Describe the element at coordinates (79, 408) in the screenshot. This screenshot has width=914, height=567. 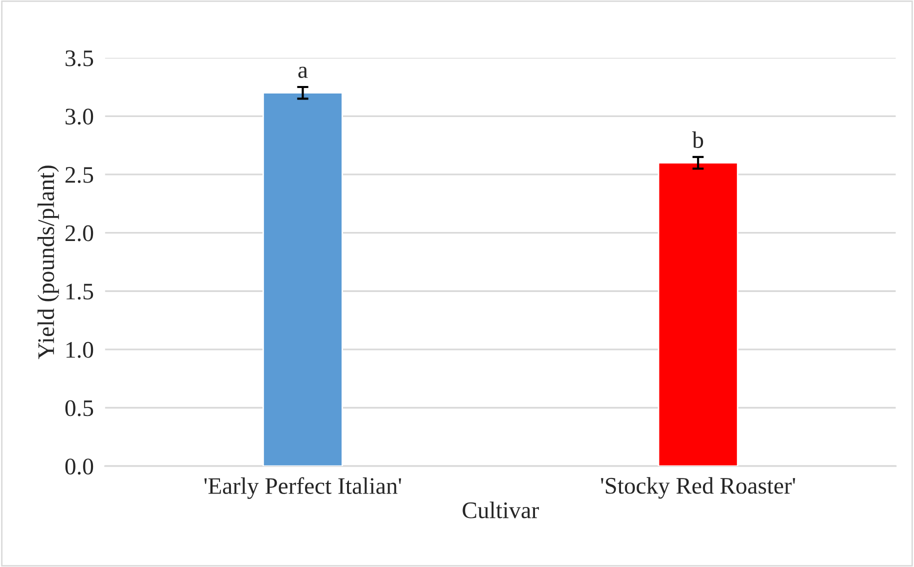
I see `y-tick-label: 0.5` at that location.